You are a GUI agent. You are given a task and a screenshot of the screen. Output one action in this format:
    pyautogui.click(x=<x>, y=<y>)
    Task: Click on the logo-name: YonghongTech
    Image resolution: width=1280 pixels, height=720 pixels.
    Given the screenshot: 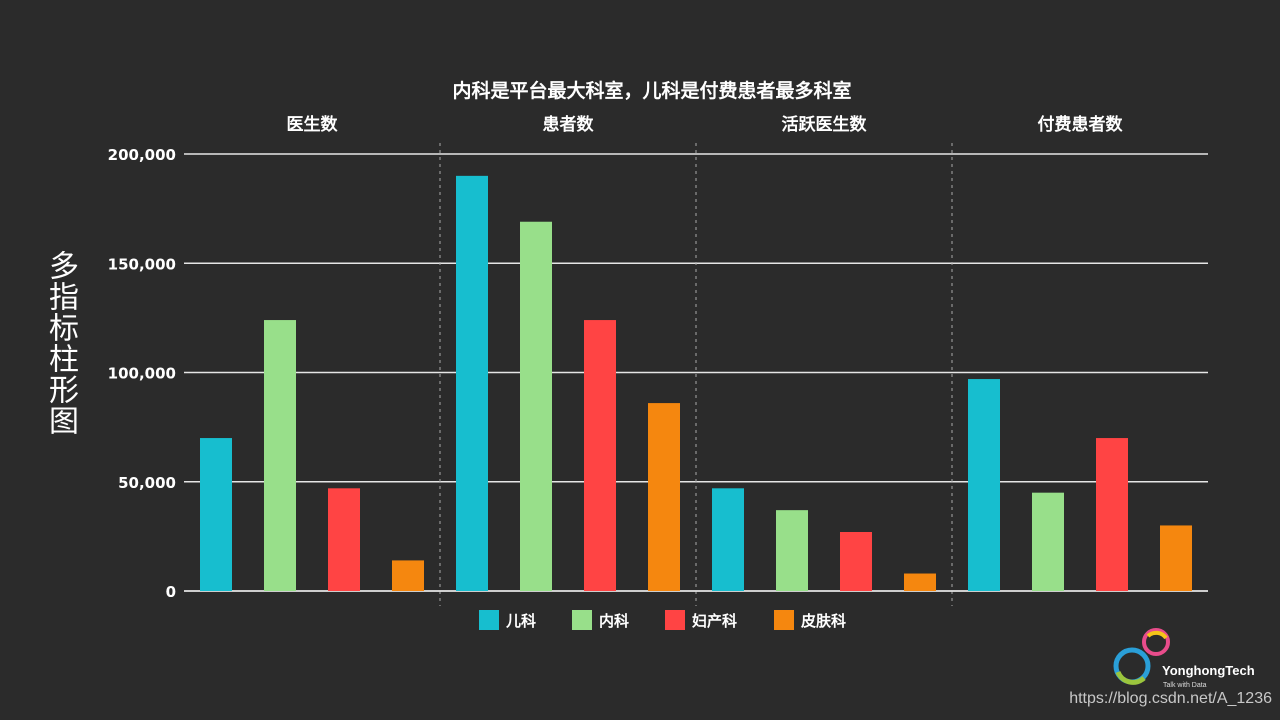 What is the action you would take?
    pyautogui.click(x=1208, y=670)
    